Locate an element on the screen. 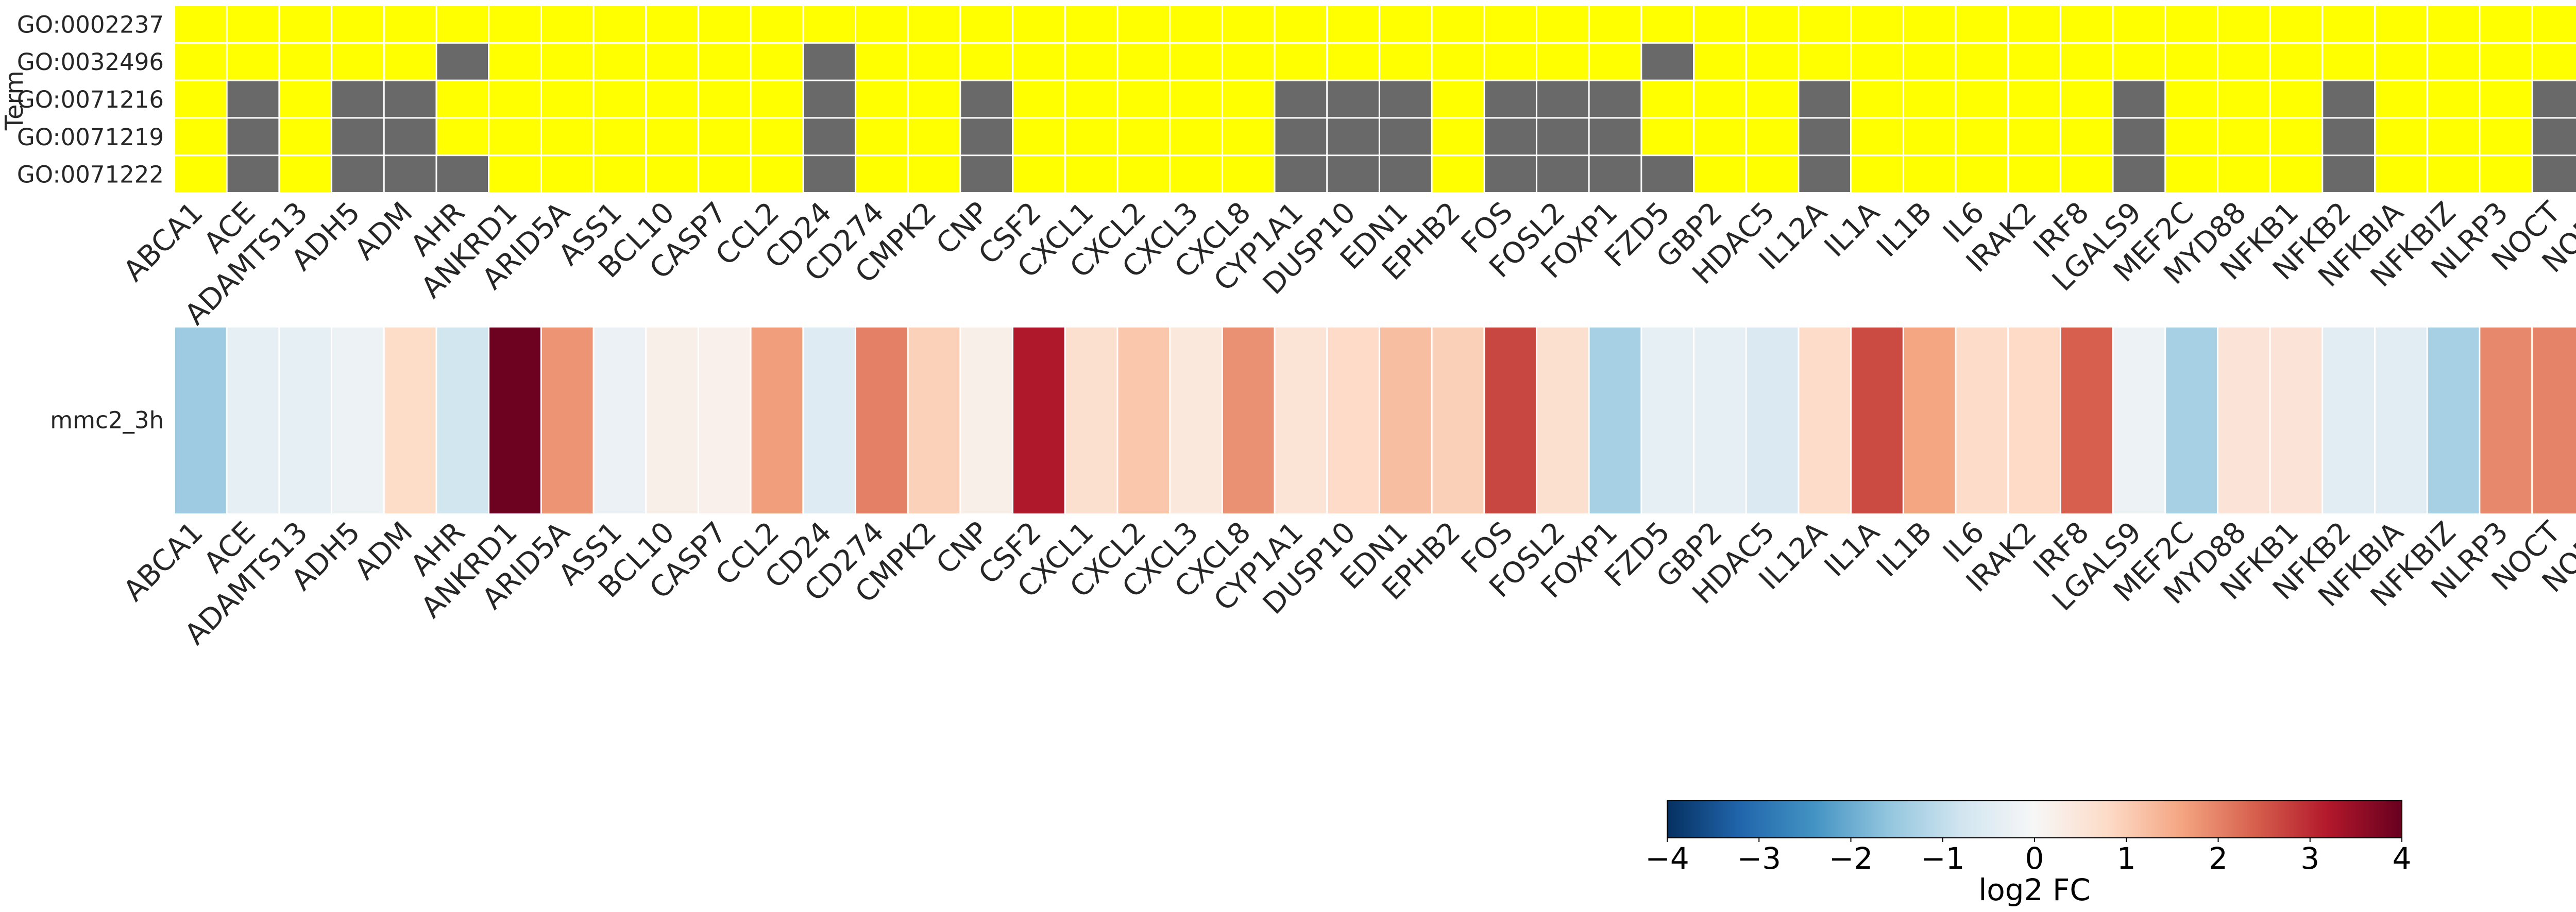 Image resolution: width=2576 pixels, height=912 pixels. go-cell-GO:0002237-GBP2 is located at coordinates (1719, 24).